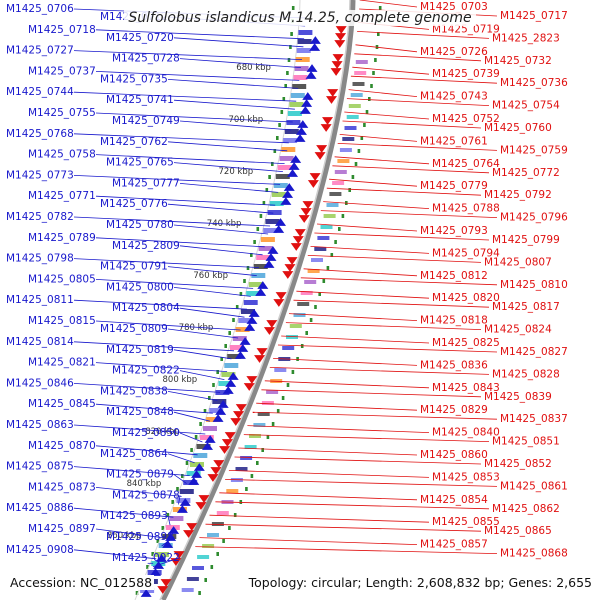  What do you see at coordinates (62, 487) in the screenshot?
I see `forward-gene-label: M1425_0873` at bounding box center [62, 487].